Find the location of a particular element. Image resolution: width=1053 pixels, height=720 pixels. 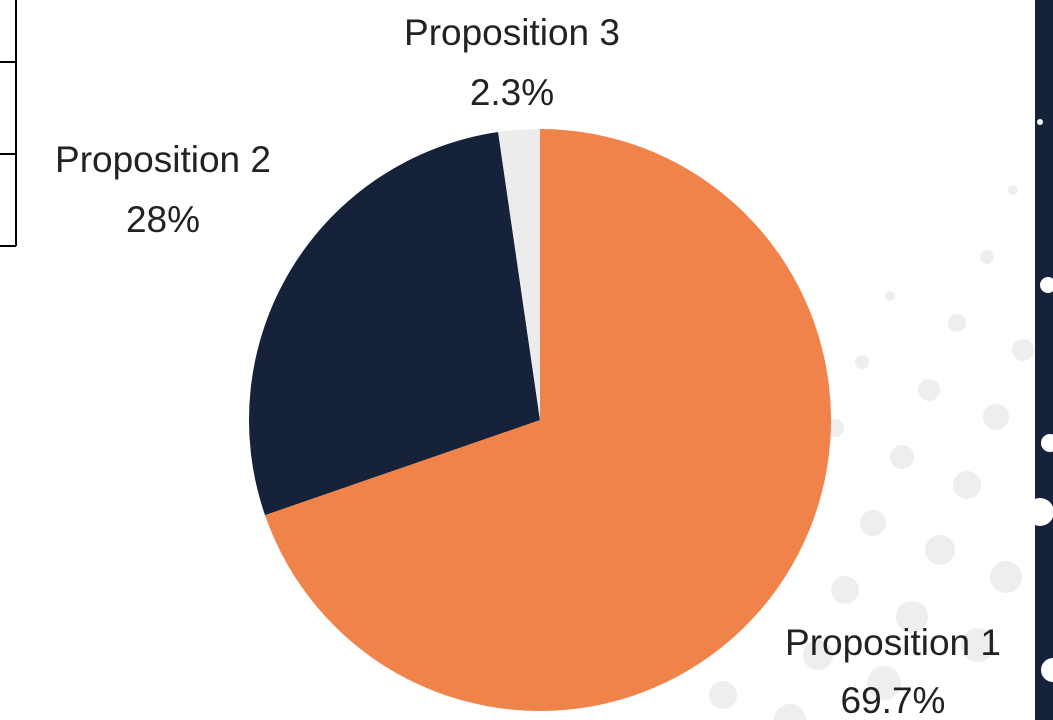

side-dots is located at coordinates (1039, 400).